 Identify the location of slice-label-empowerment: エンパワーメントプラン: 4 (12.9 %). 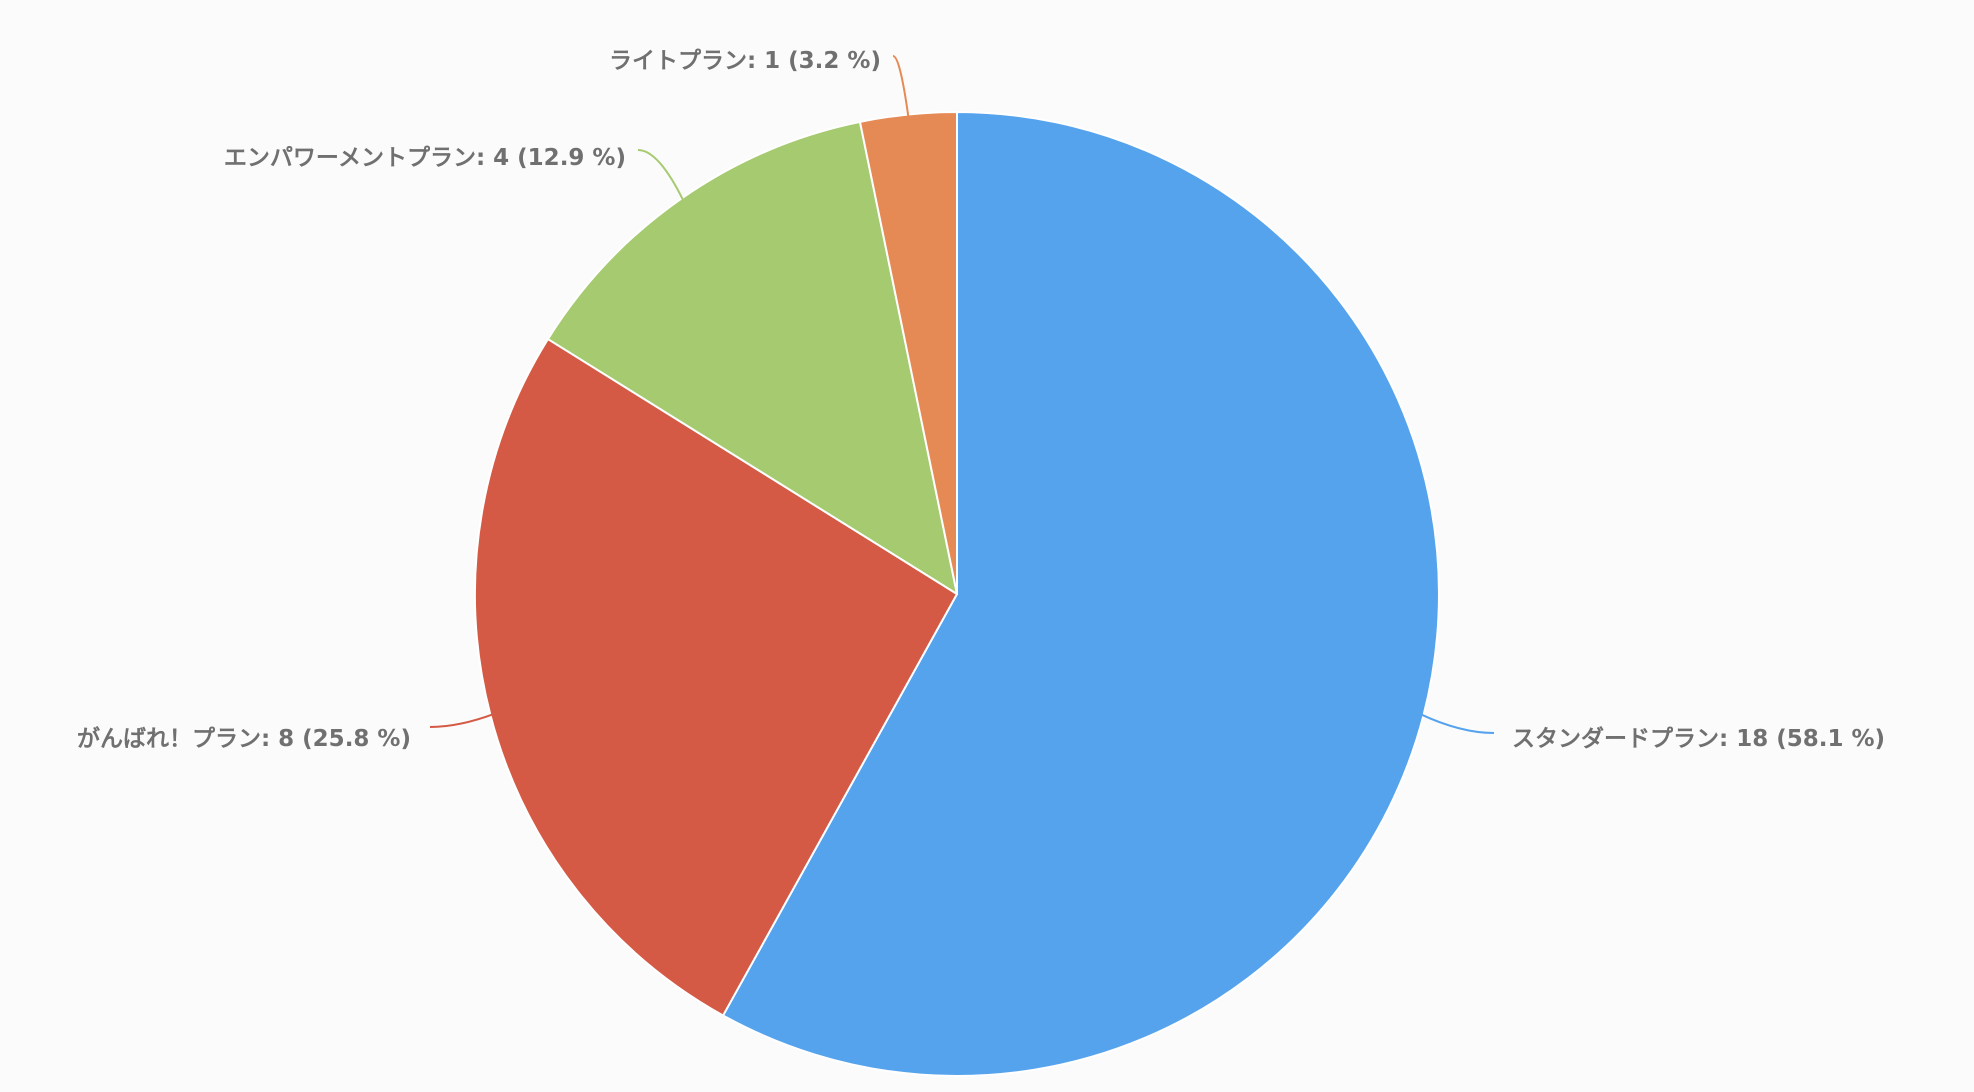
(425, 158).